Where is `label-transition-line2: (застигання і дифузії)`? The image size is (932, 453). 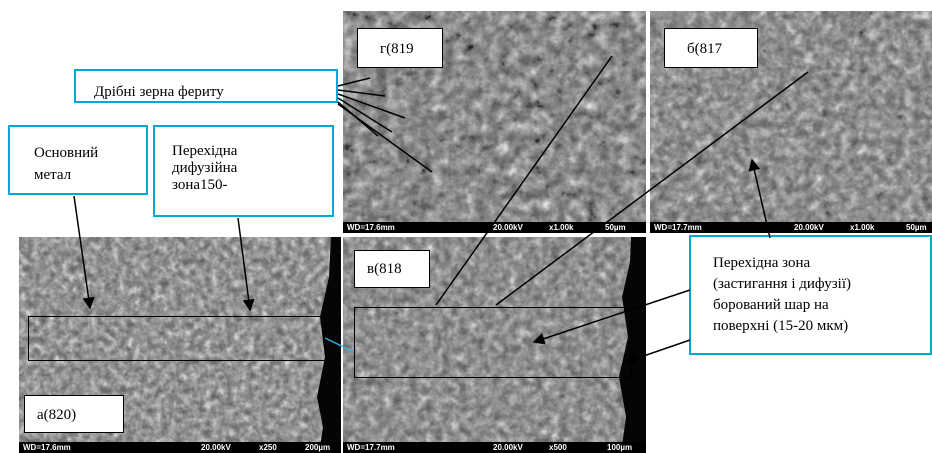
label-transition-line2: (застигання і дифузії) is located at coordinates (782, 284).